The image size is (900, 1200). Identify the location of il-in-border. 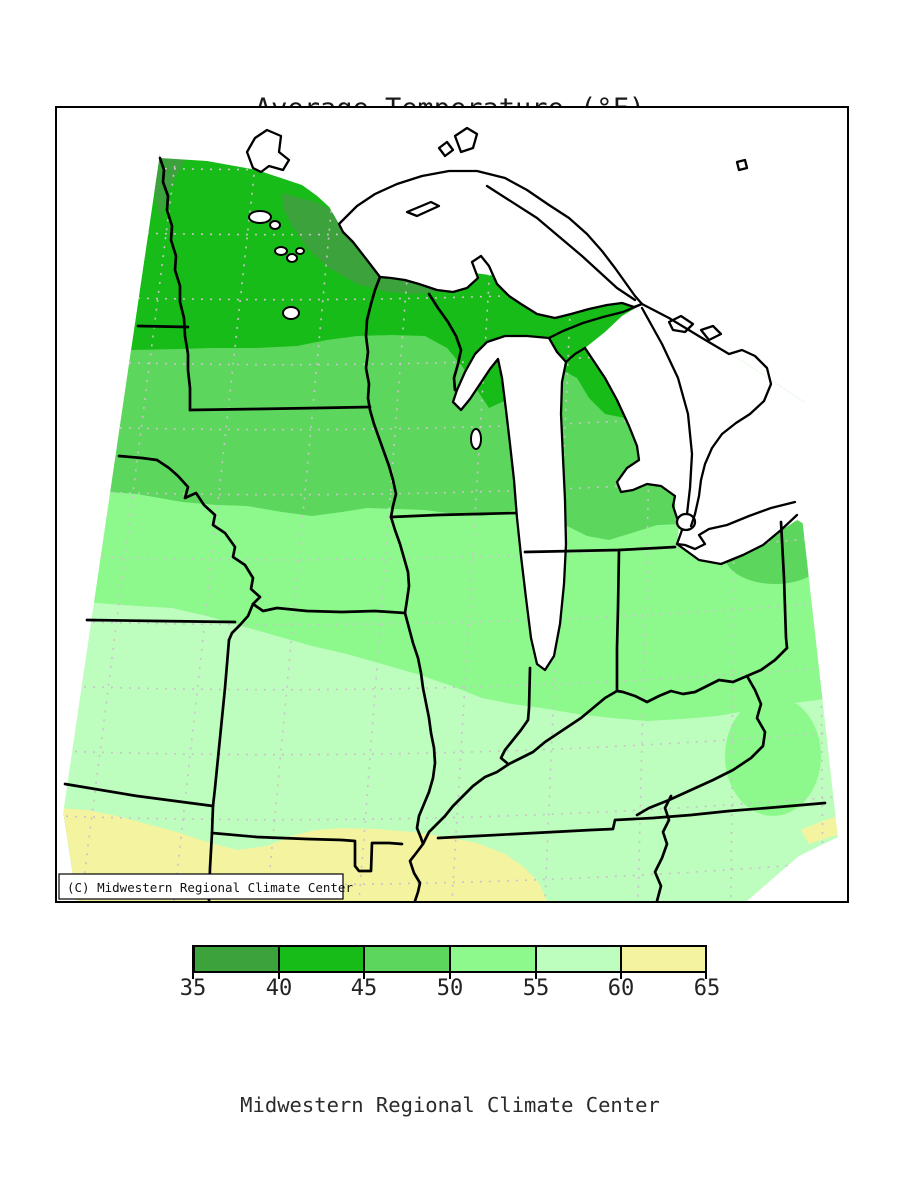
(515, 715).